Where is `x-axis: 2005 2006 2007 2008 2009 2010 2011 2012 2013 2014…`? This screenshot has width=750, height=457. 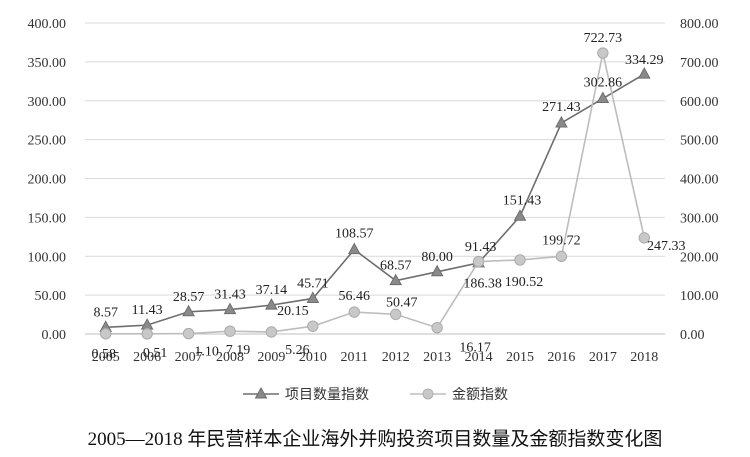
x-axis: 2005 2006 2007 2008 2009 2010 2011 2012 2013 2014… is located at coordinates (375, 357).